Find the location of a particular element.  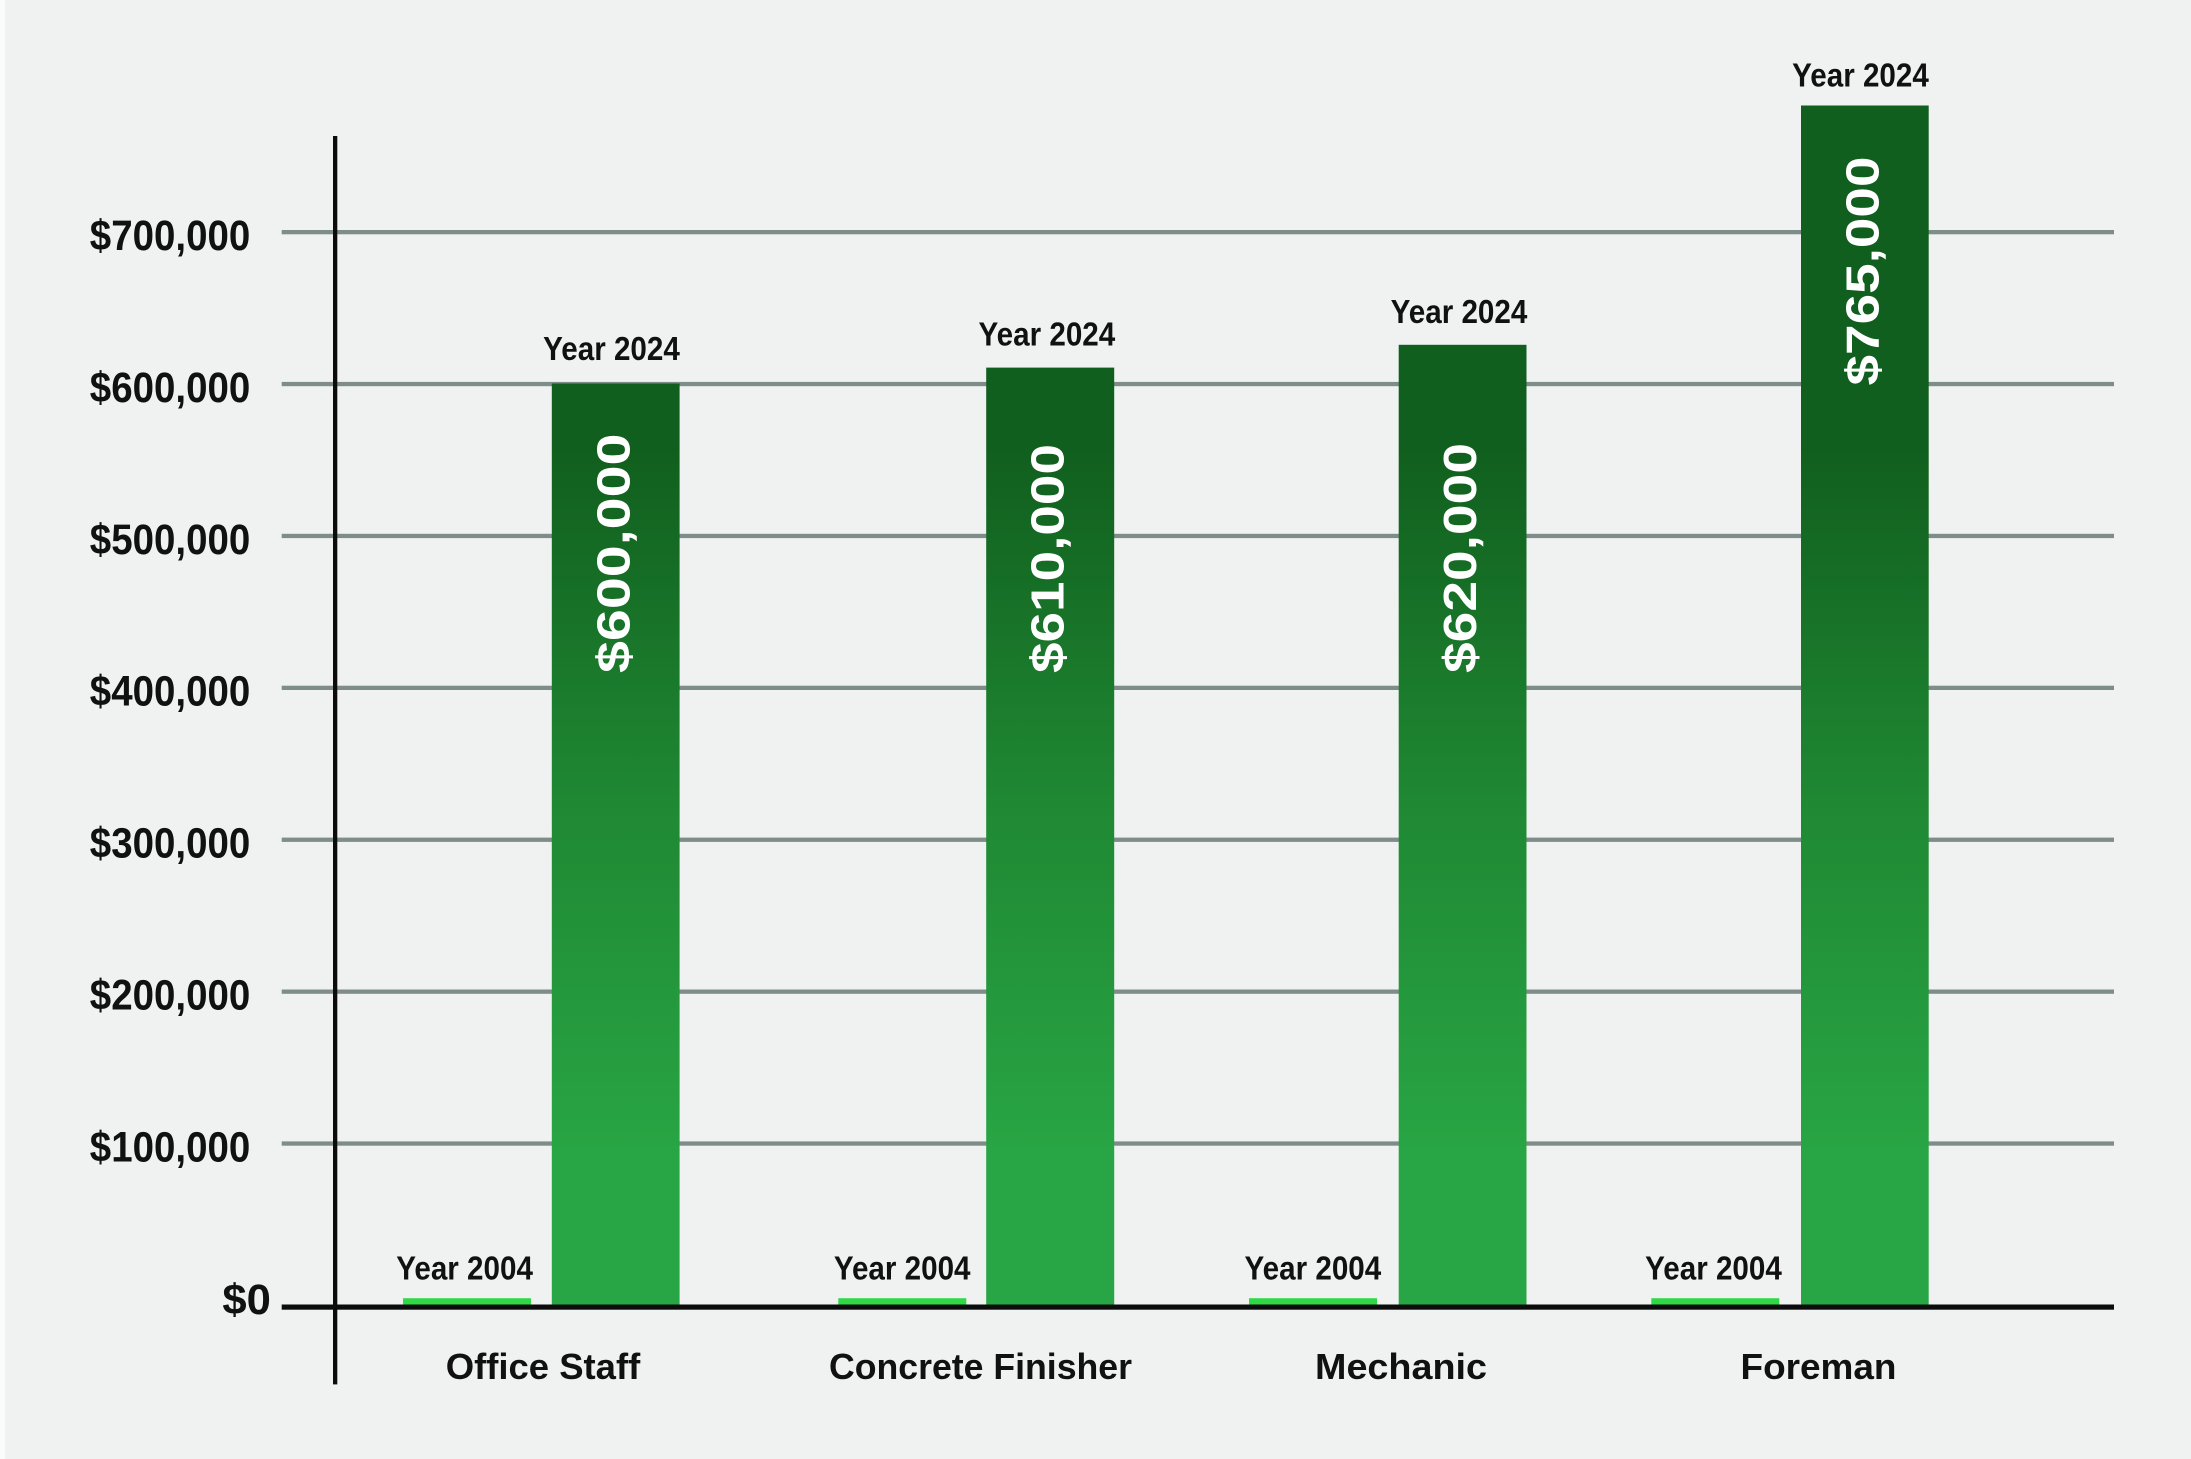

svg-text: Office Staff is located at coordinates (543, 1367).